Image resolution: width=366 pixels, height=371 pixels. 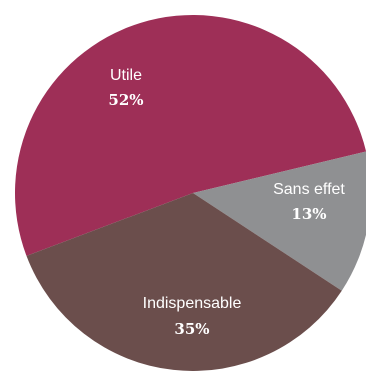 I want to click on slice-value-sans-effet: 13%, so click(x=308, y=214).